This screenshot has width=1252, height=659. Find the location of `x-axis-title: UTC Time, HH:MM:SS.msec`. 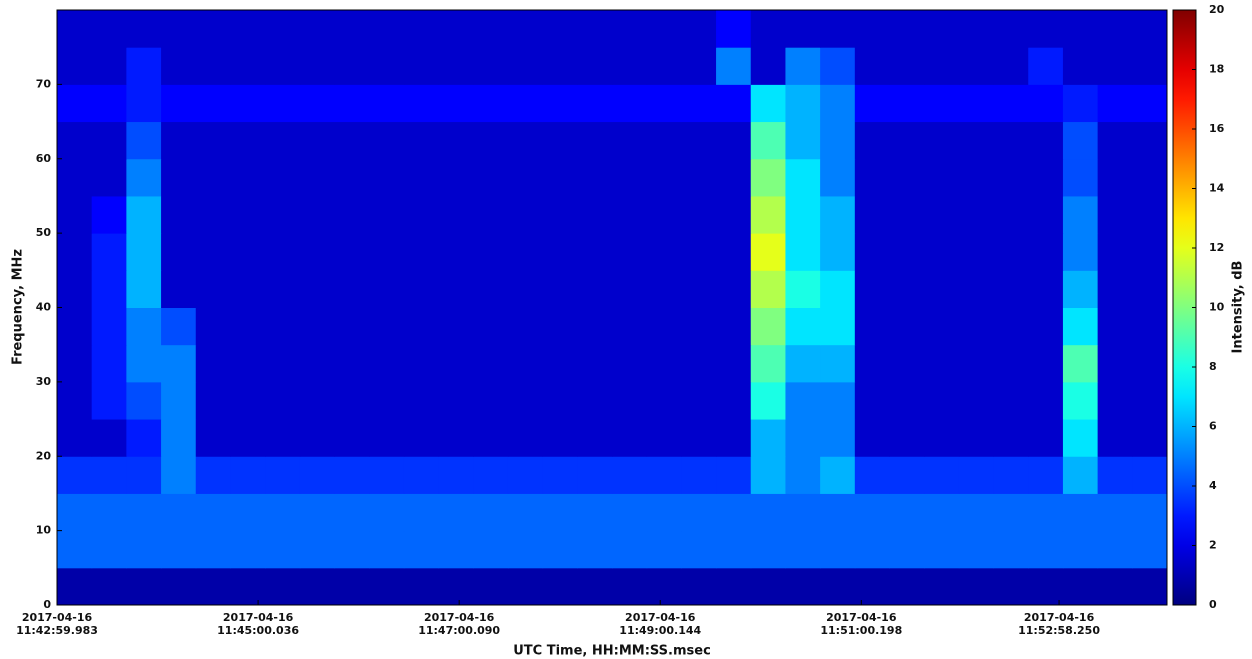

x-axis-title: UTC Time, HH:MM:SS.msec is located at coordinates (612, 651).